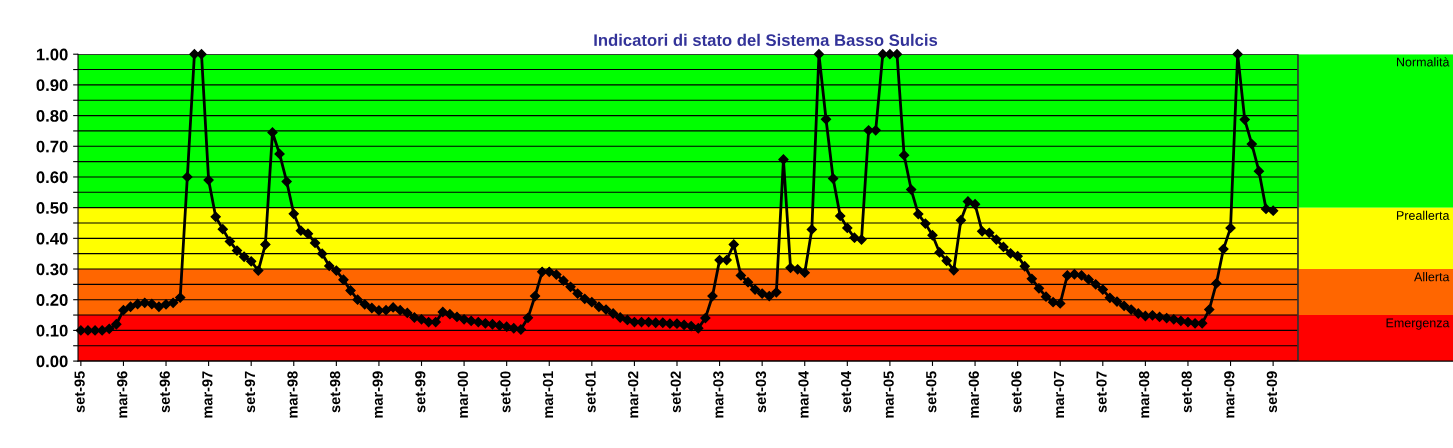 The height and width of the screenshot is (448, 1453). Describe the element at coordinates (52, 177) in the screenshot. I see `y-tick-label: 0.60` at that location.